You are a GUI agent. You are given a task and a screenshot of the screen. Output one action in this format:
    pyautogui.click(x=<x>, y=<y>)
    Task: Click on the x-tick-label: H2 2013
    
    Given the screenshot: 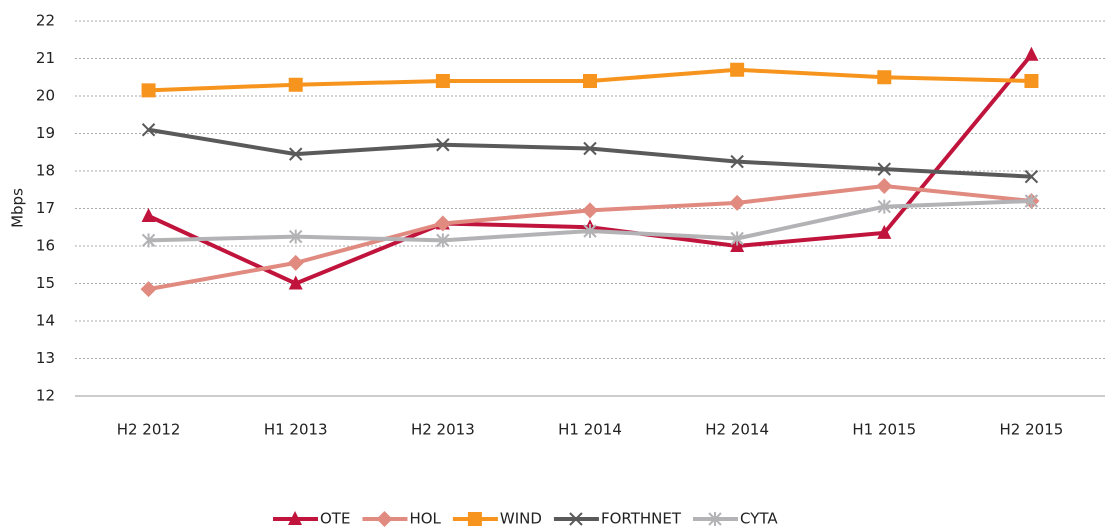 What is the action you would take?
    pyautogui.click(x=443, y=430)
    